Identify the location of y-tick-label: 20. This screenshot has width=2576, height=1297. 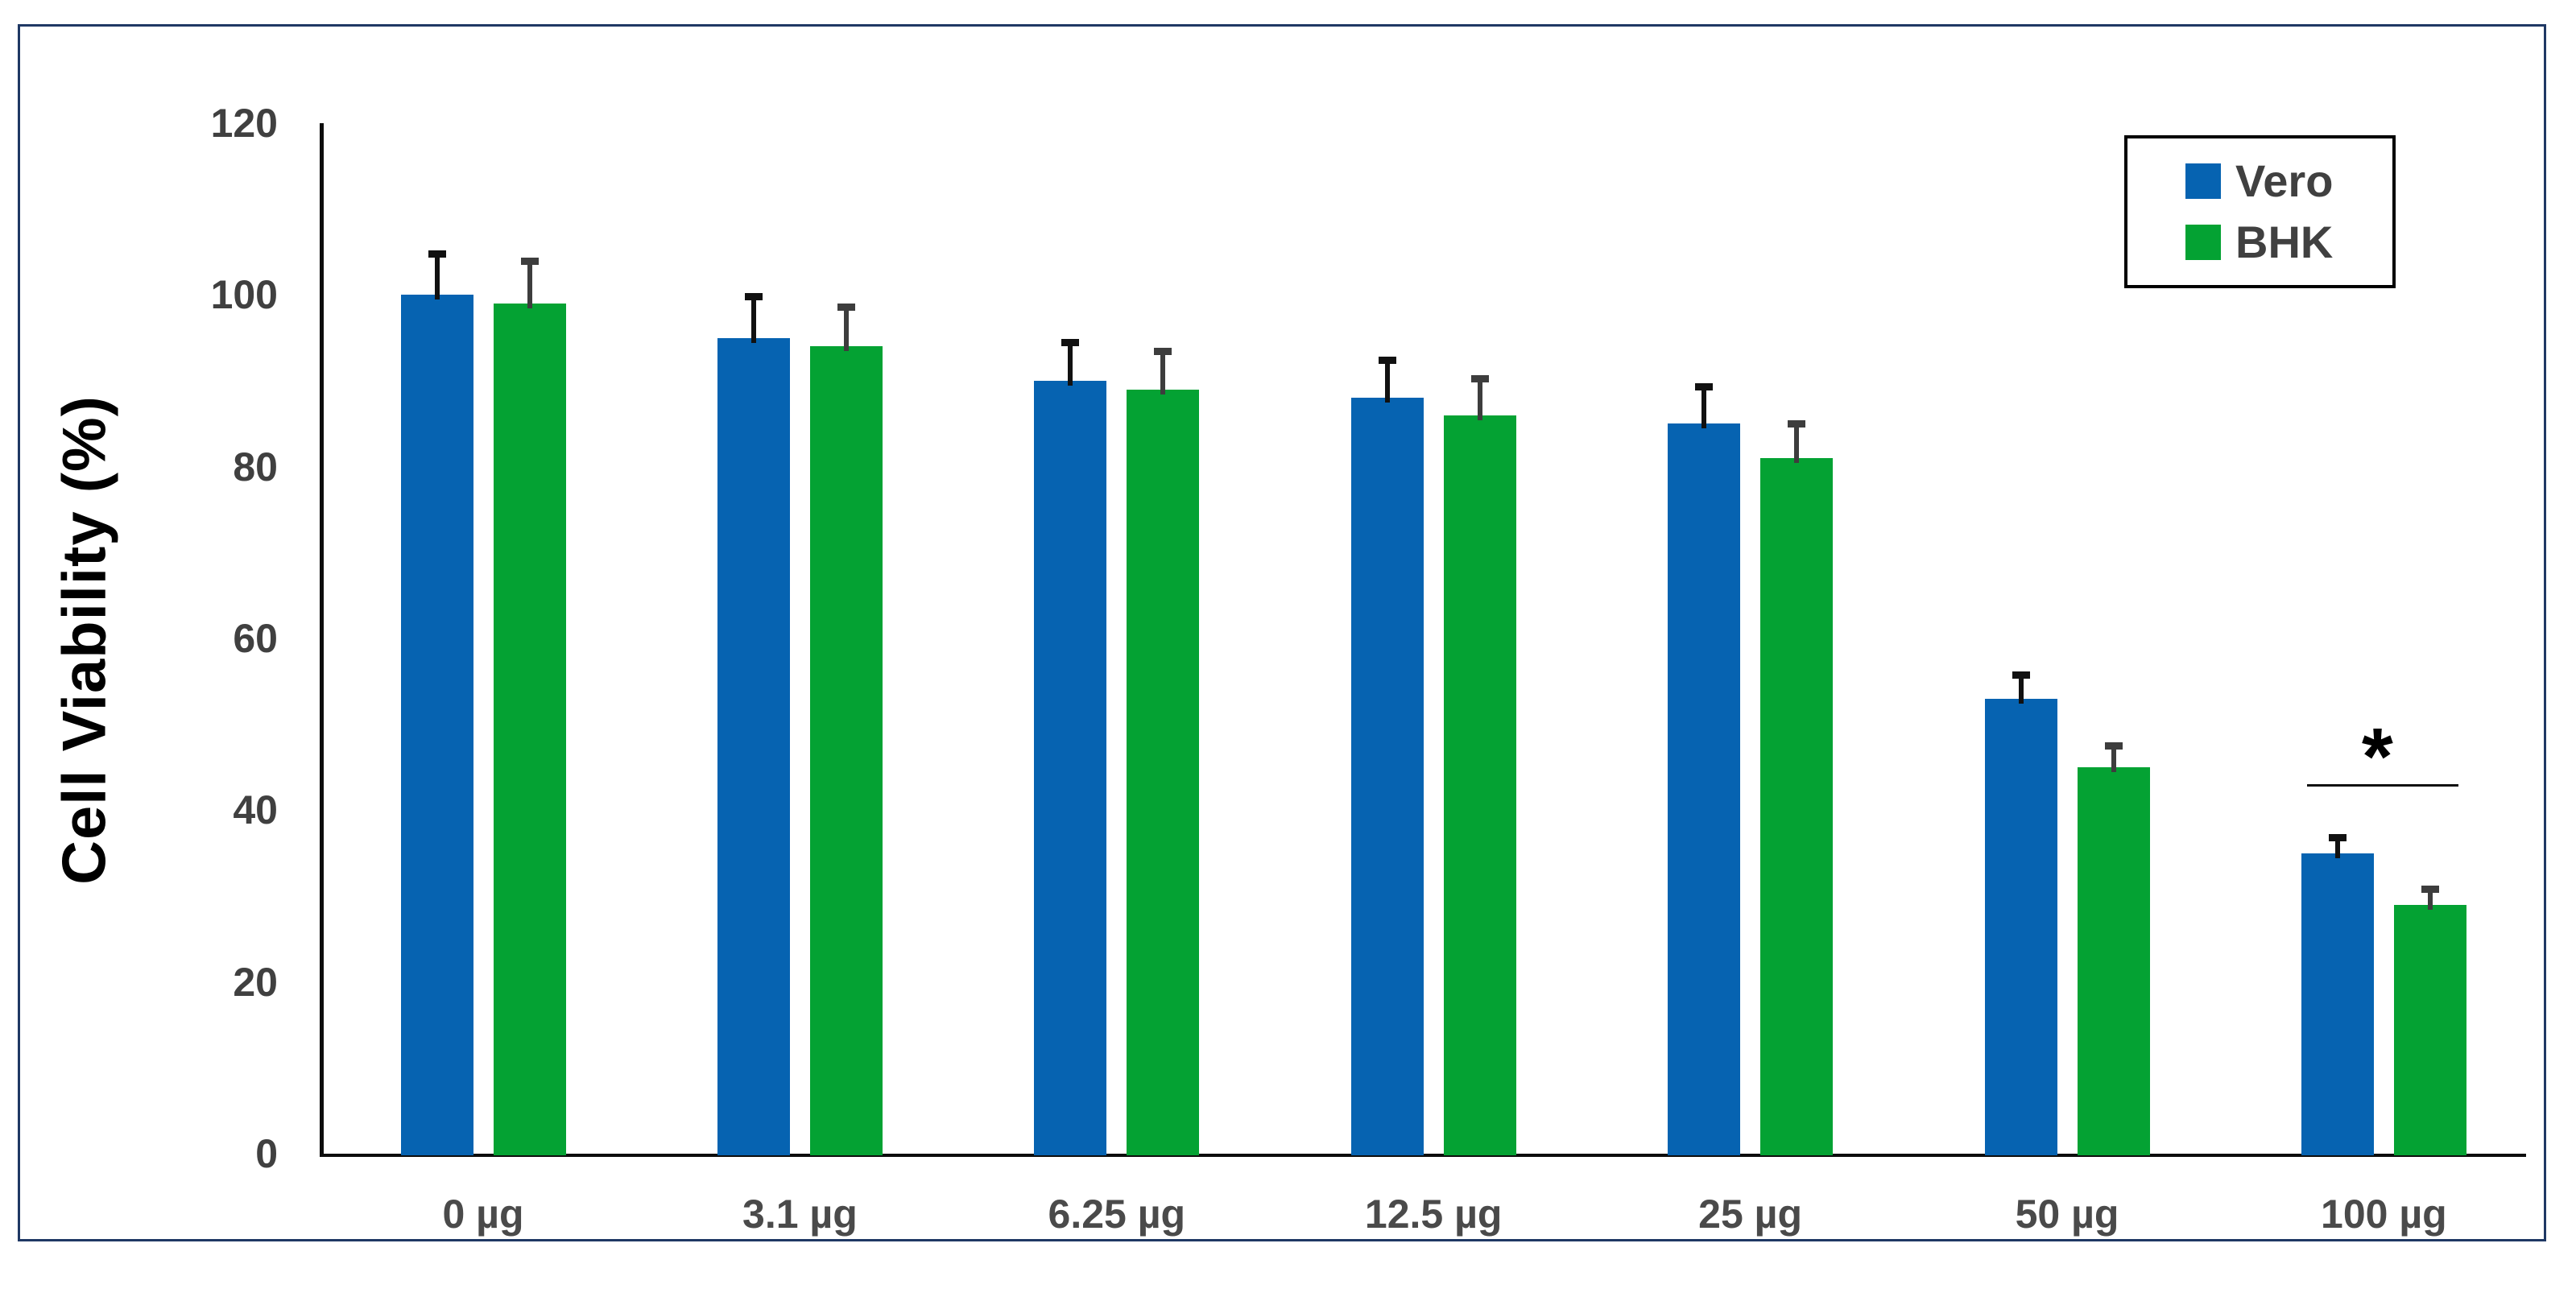
(255, 982).